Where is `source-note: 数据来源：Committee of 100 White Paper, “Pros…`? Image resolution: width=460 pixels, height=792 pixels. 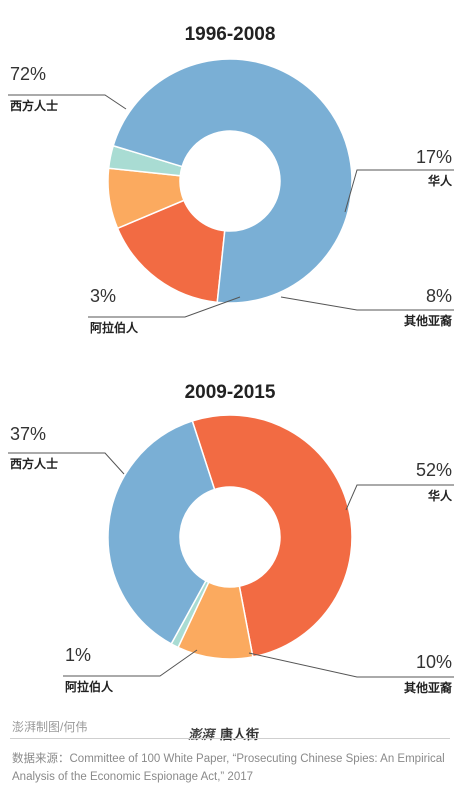
source-note: 数据来源：Committee of 100 White Paper, “Pros… is located at coordinates (228, 768).